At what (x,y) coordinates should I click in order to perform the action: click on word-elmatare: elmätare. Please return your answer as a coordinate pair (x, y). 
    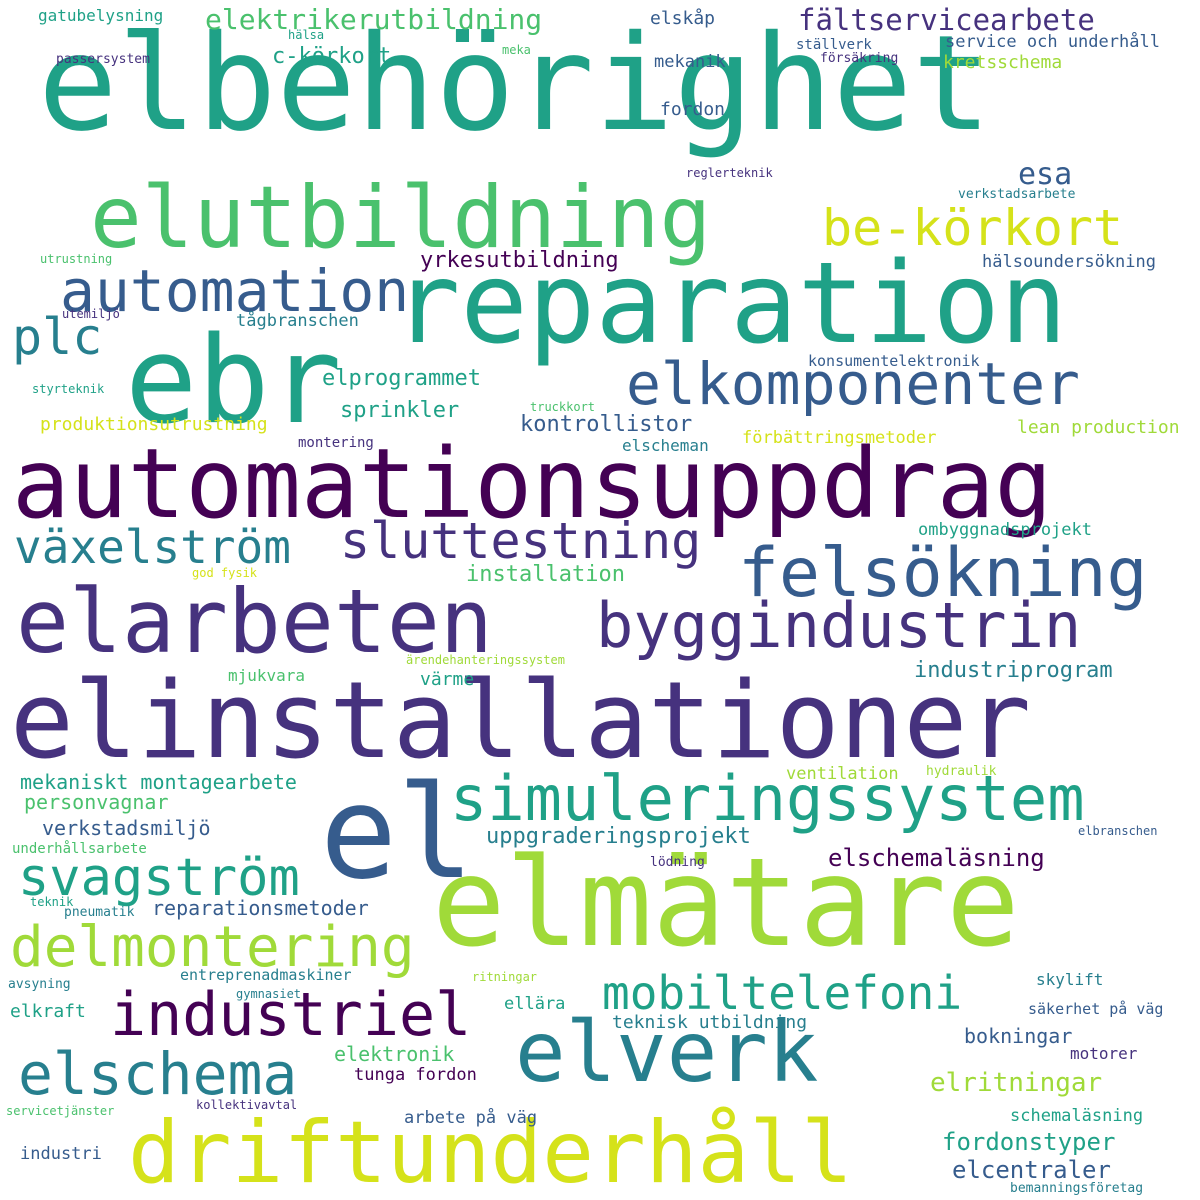
    Looking at the image, I should click on (726, 903).